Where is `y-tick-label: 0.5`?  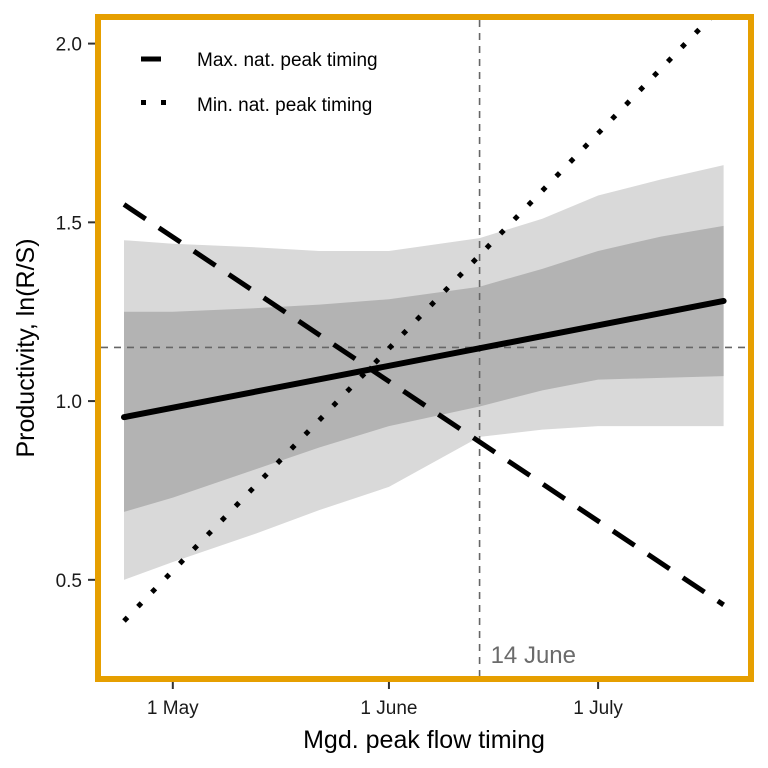
y-tick-label: 0.5 is located at coordinates (69, 581).